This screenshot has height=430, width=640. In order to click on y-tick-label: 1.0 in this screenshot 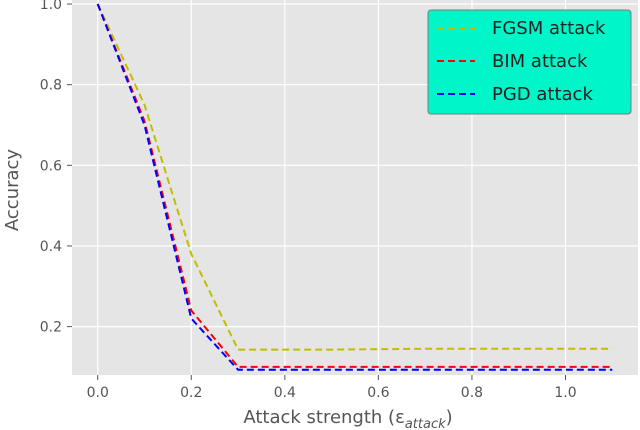, I will do `click(51, 6)`.